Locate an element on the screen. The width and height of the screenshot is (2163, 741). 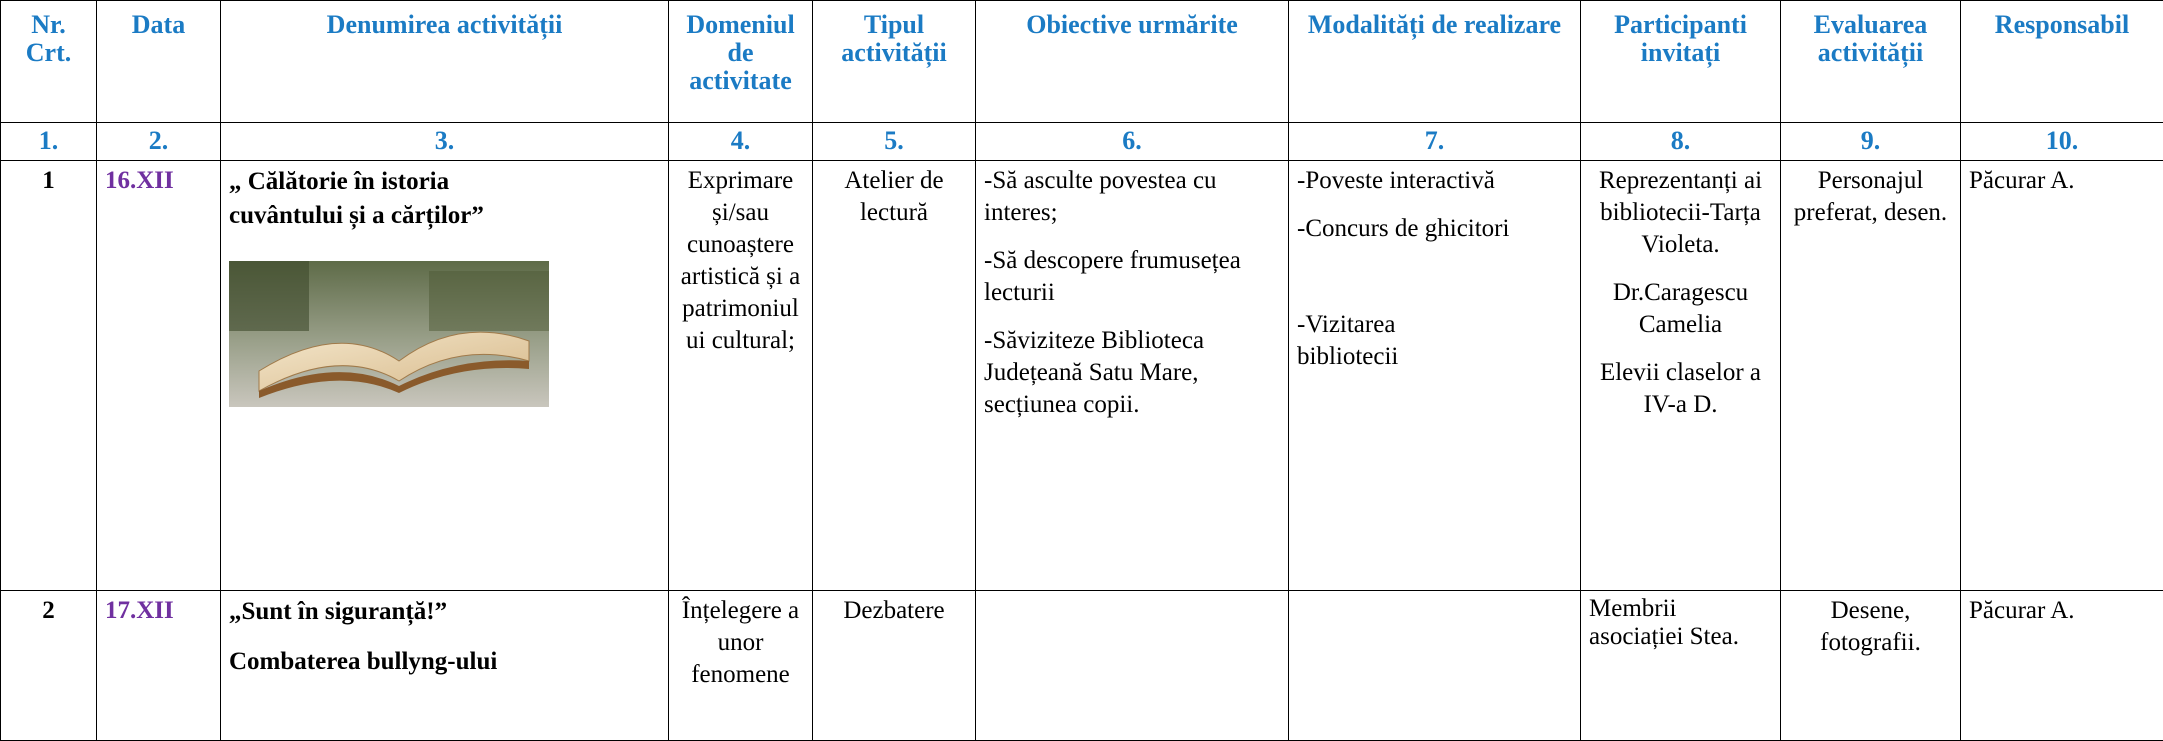
book-photo is located at coordinates (389, 334).